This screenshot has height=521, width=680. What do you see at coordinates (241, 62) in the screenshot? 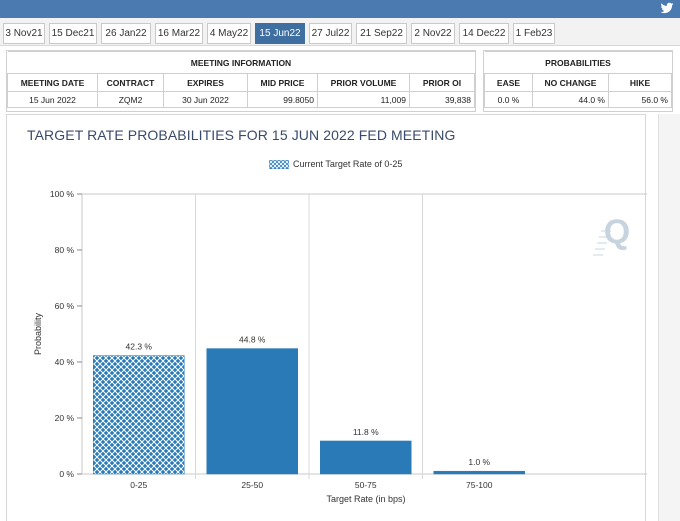
I see `meeting-info-title: MEETING INFORMATION` at bounding box center [241, 62].